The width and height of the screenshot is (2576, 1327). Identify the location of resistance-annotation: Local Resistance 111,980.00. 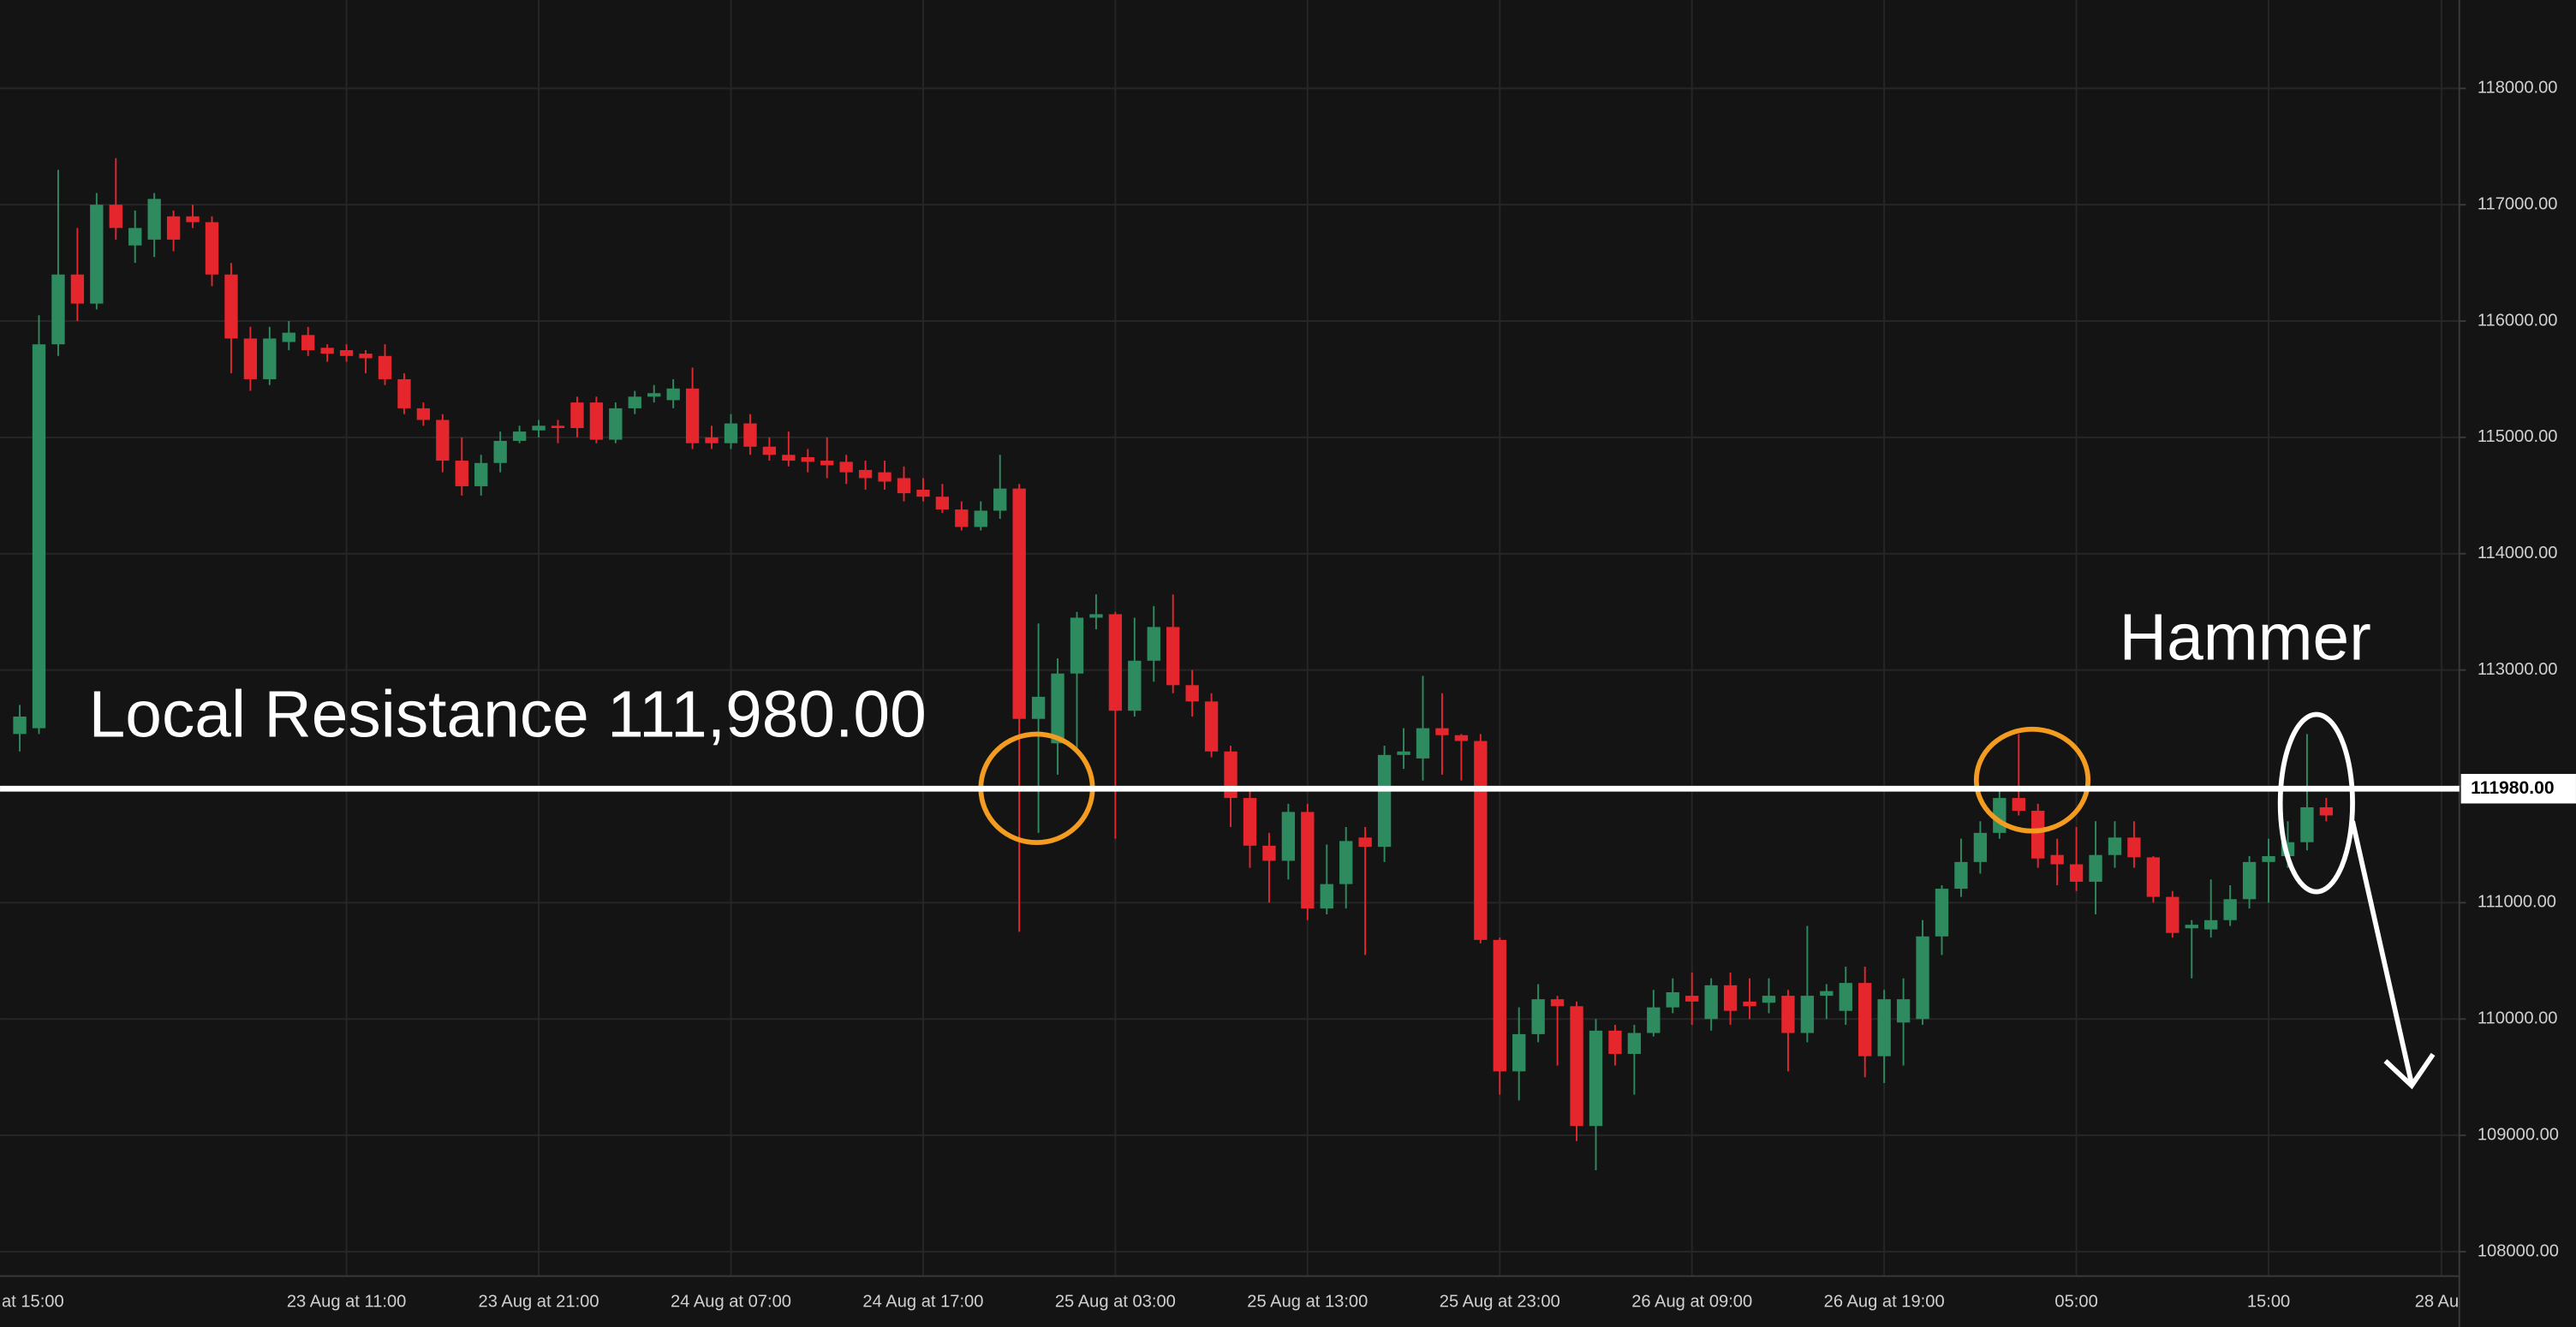
(508, 714).